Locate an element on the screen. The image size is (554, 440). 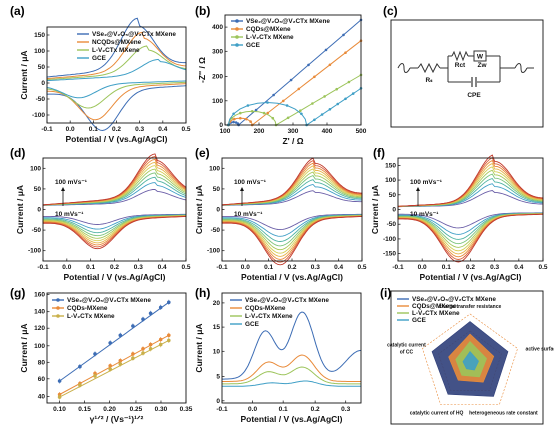
y-tick-label: 50 is located at coordinates (38, 189).